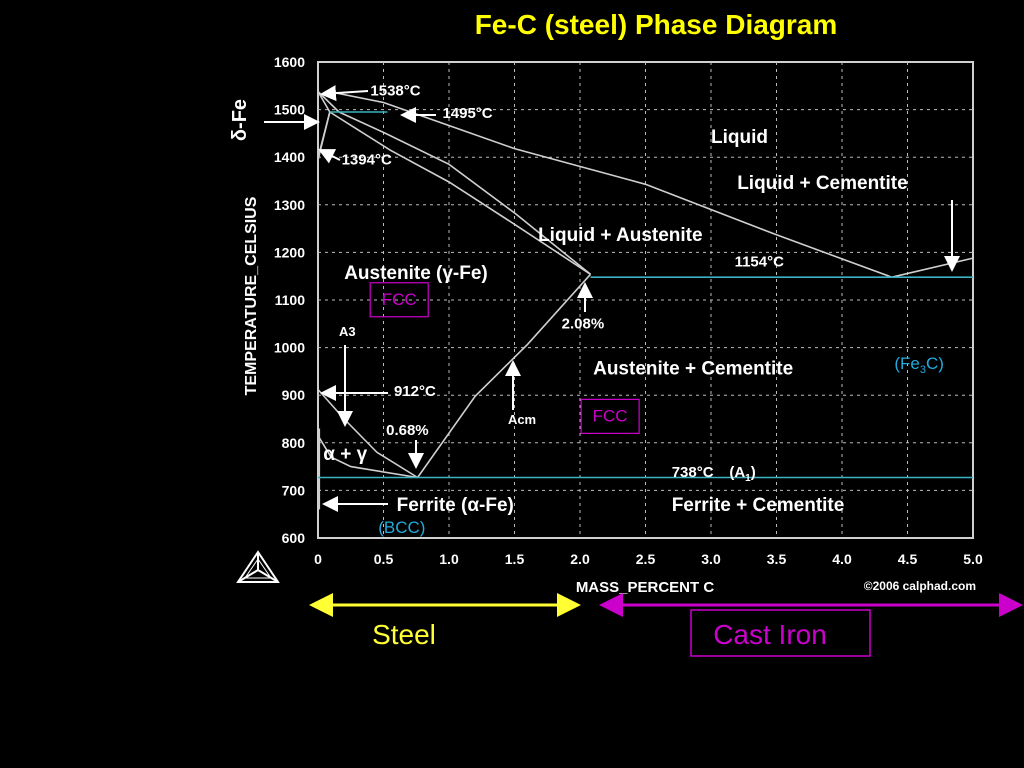  What do you see at coordinates (345, 454) in the screenshot?
I see `phase-label: α + γ` at bounding box center [345, 454].